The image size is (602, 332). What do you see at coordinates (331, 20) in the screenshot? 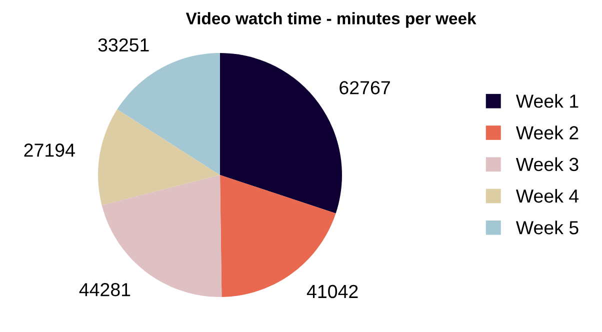
I see `chart-title: Video watch time - minutes per week` at bounding box center [331, 20].